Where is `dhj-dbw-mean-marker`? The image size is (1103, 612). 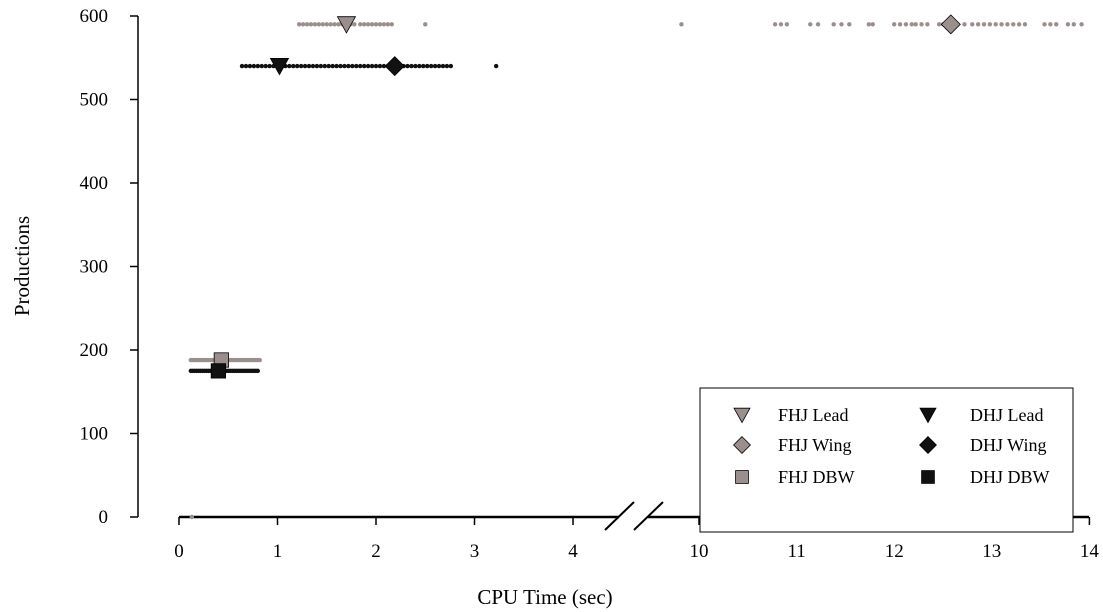
dhj-dbw-mean-marker is located at coordinates (218, 371).